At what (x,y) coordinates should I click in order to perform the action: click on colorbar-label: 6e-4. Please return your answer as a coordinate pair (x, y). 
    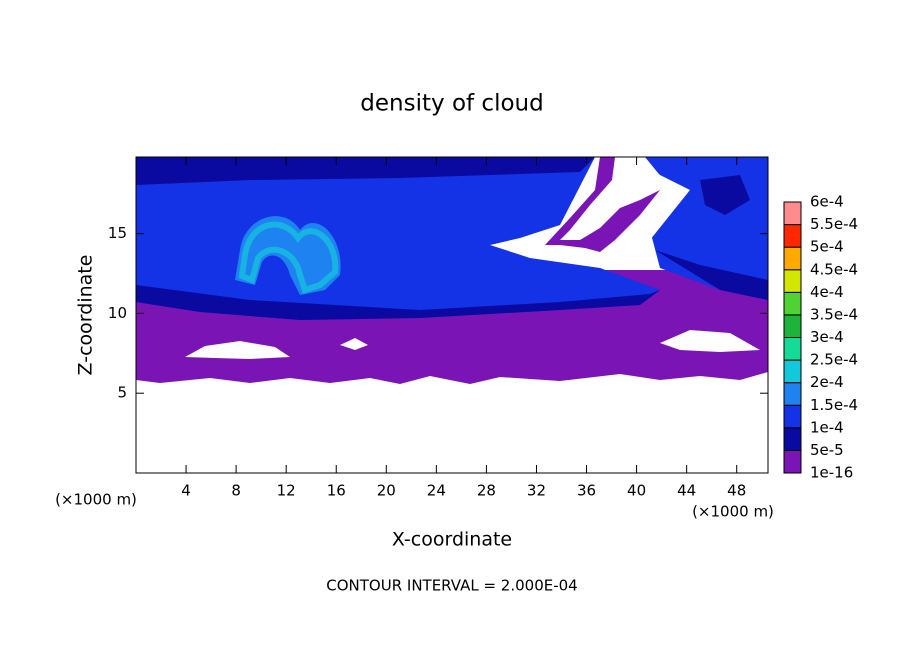
    Looking at the image, I should click on (827, 202).